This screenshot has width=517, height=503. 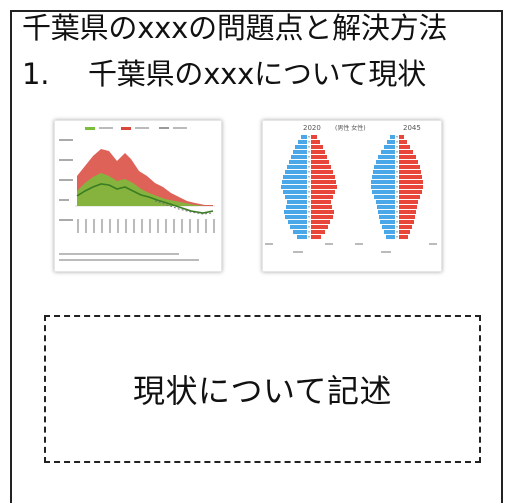 I want to click on section-number: 1., so click(x=36, y=74).